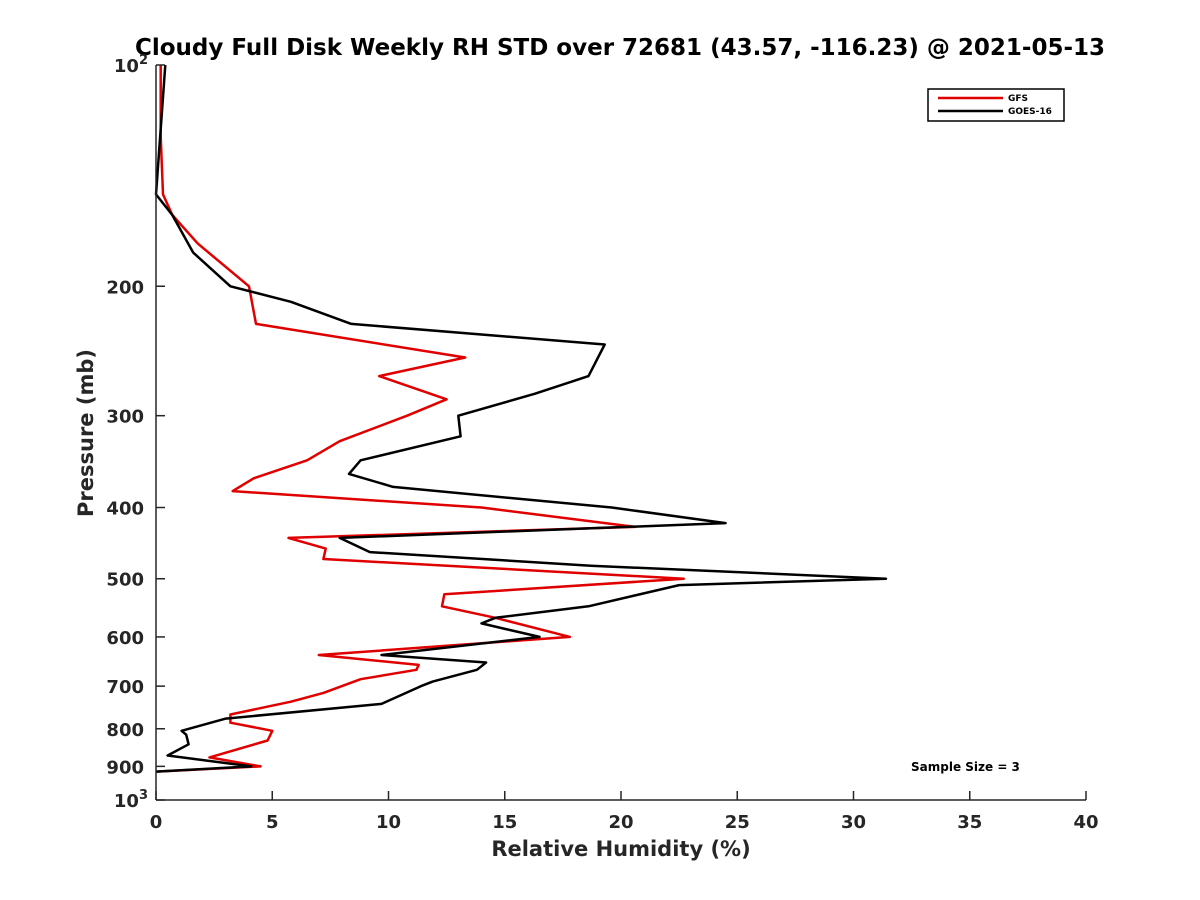  Describe the element at coordinates (86, 433) in the screenshot. I see `y-axis-label: Pressure (mb)` at that location.